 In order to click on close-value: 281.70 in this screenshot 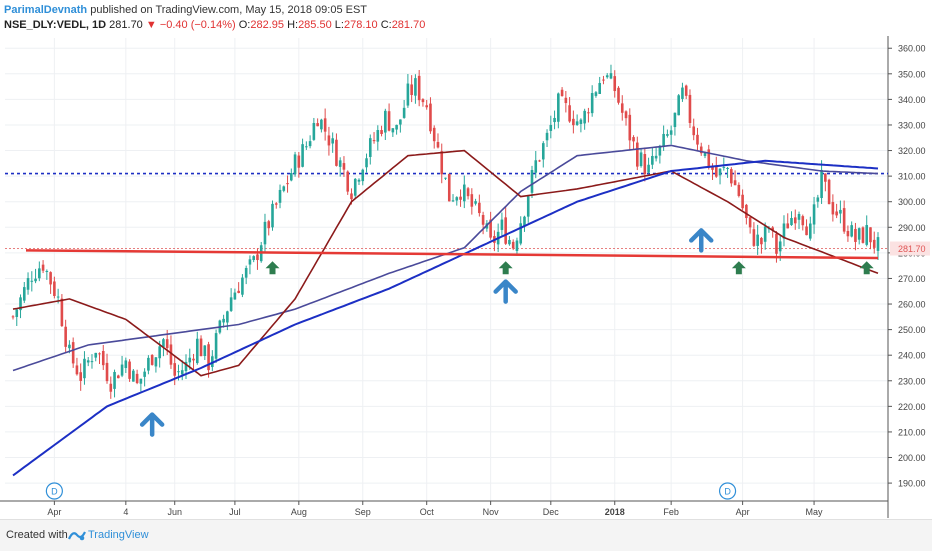, I will do `click(408, 25)`.